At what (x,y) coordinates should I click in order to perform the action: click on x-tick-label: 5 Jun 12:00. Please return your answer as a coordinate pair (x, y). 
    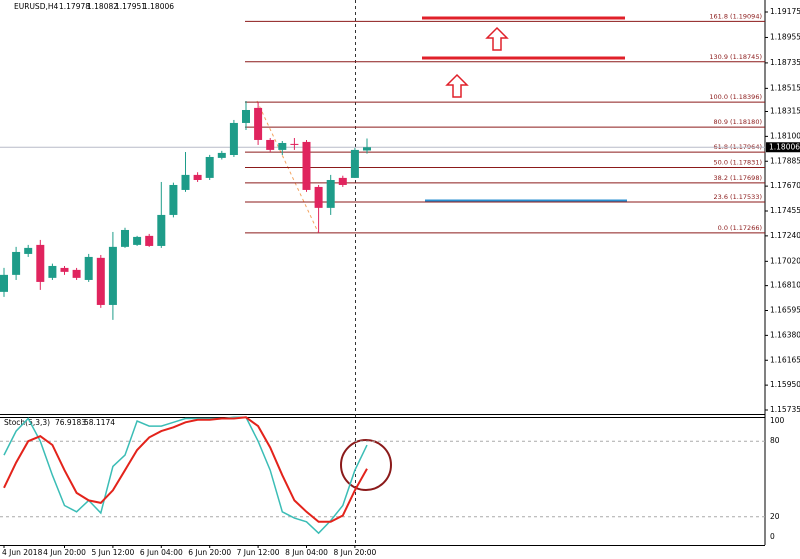
    Looking at the image, I should click on (112, 552).